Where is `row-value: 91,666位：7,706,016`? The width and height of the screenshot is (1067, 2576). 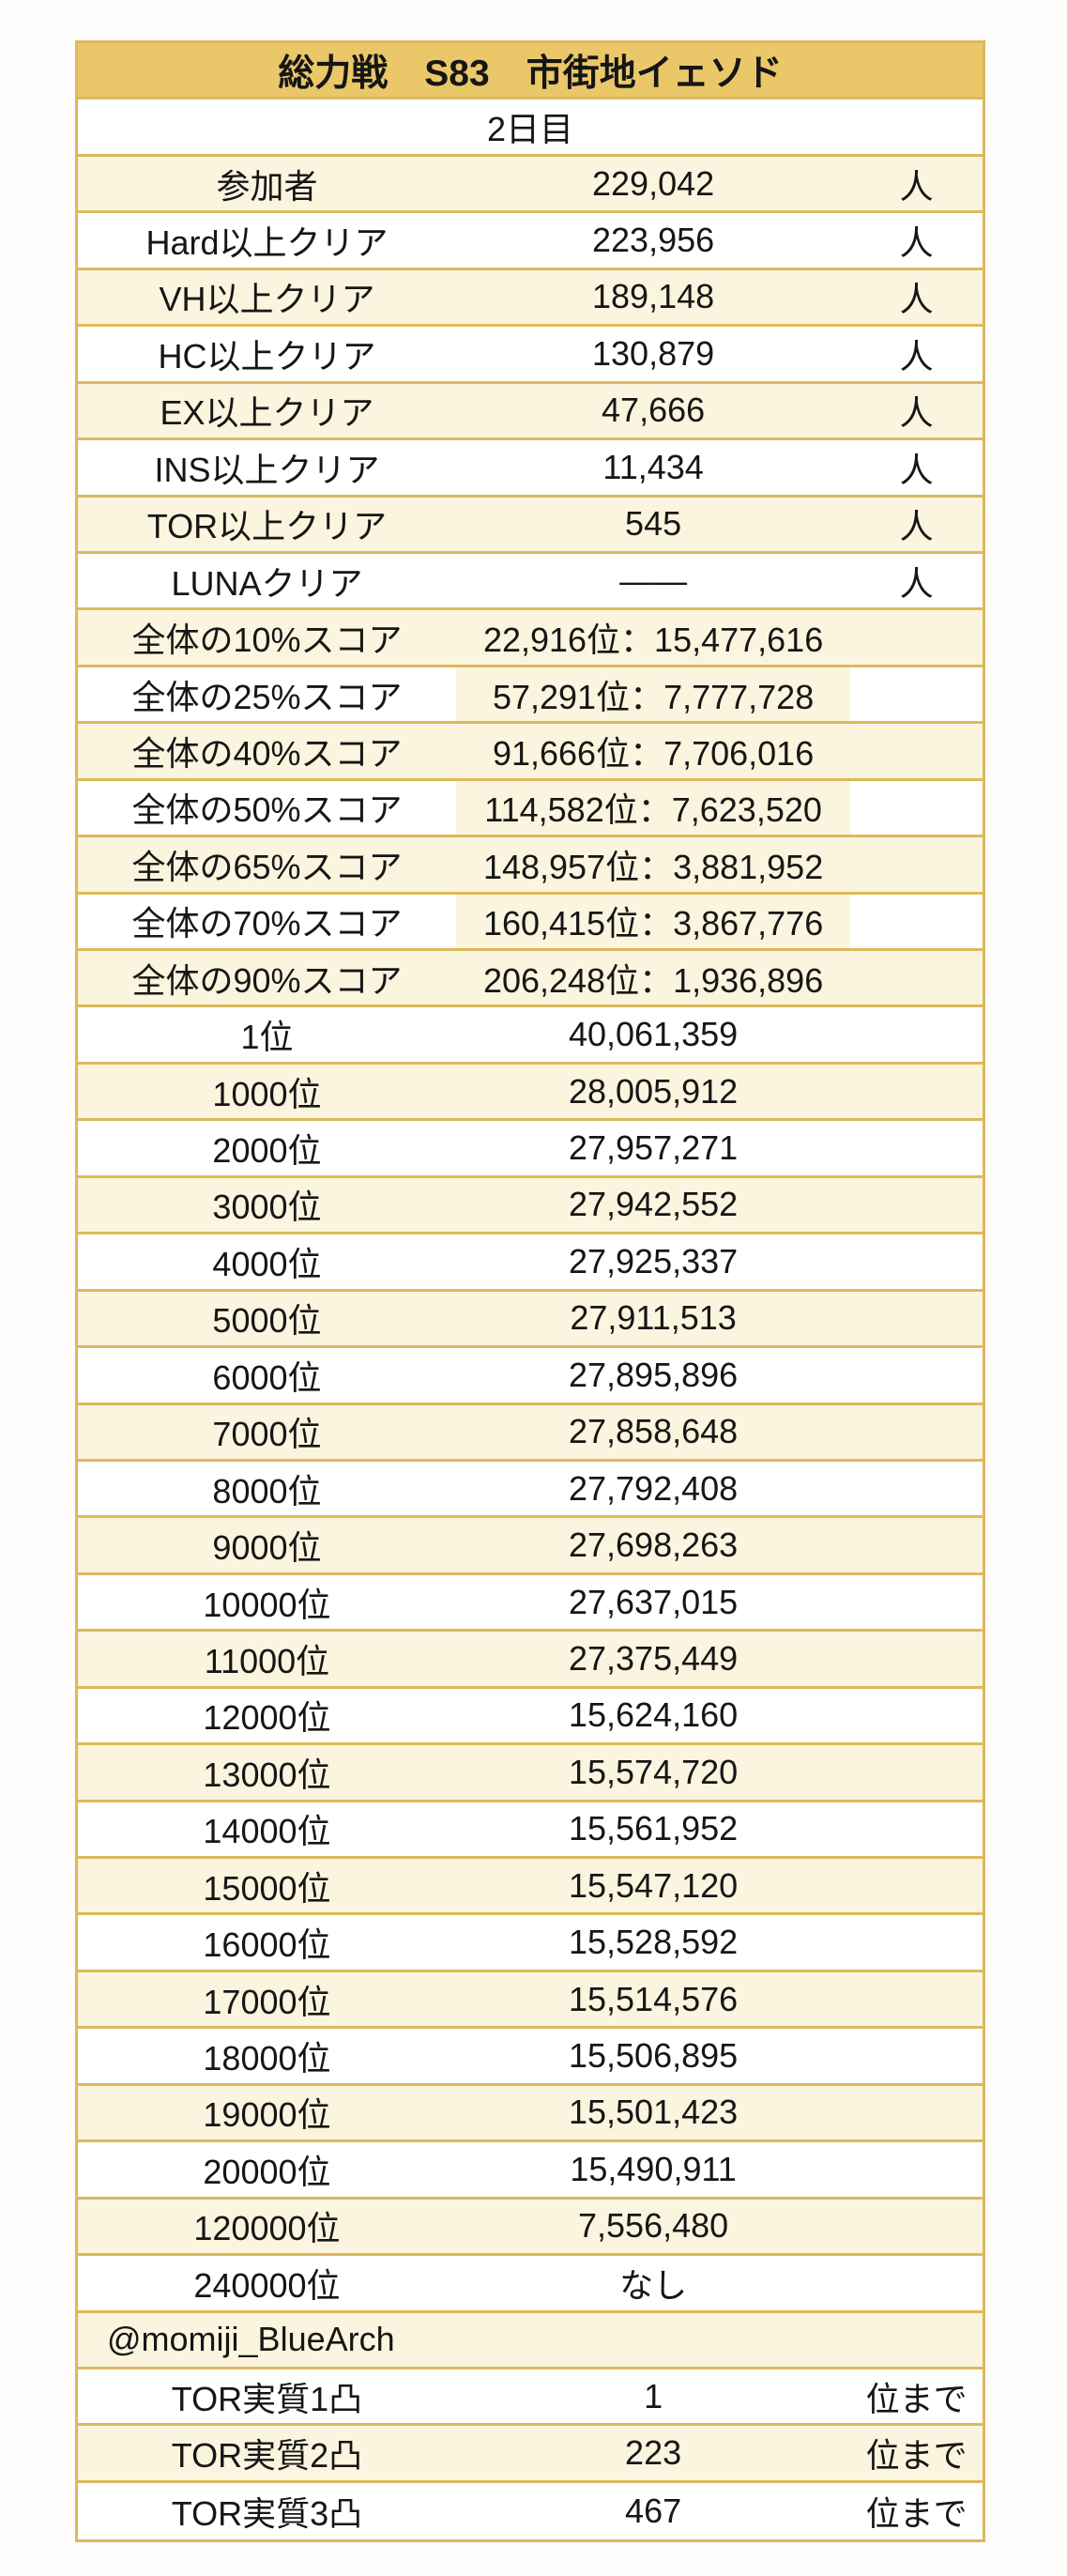 row-value: 91,666位：7,706,016 is located at coordinates (653, 753).